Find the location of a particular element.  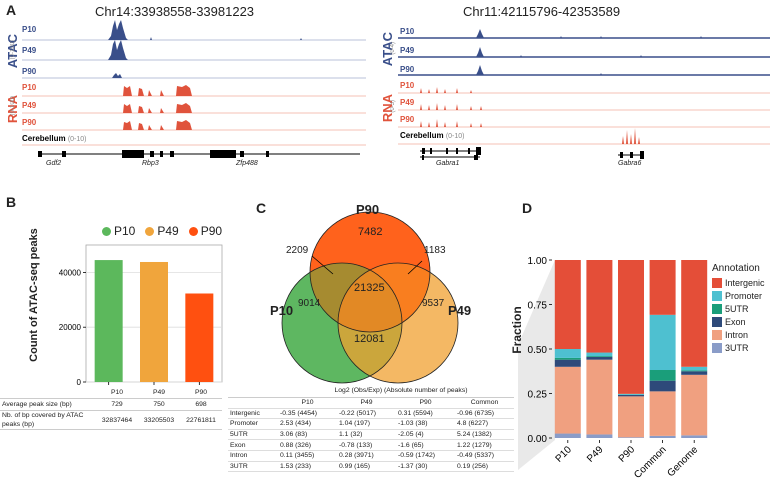

right-rna-p90-track is located at coordinates (584, 123).